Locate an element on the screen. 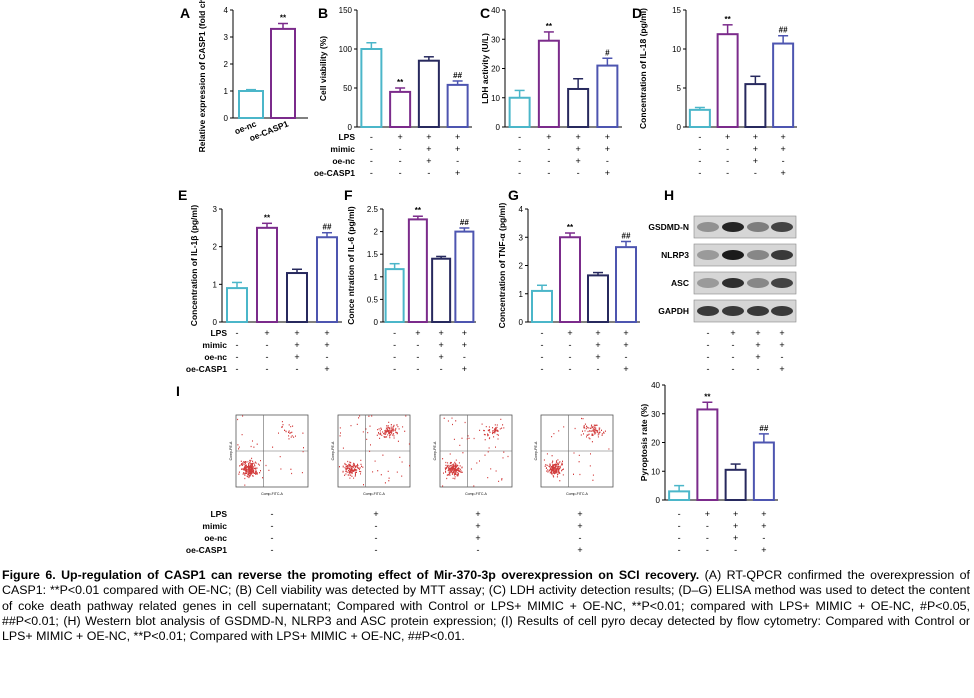 This screenshot has width=974, height=698. y-tick-label: 4 is located at coordinates (226, 10).